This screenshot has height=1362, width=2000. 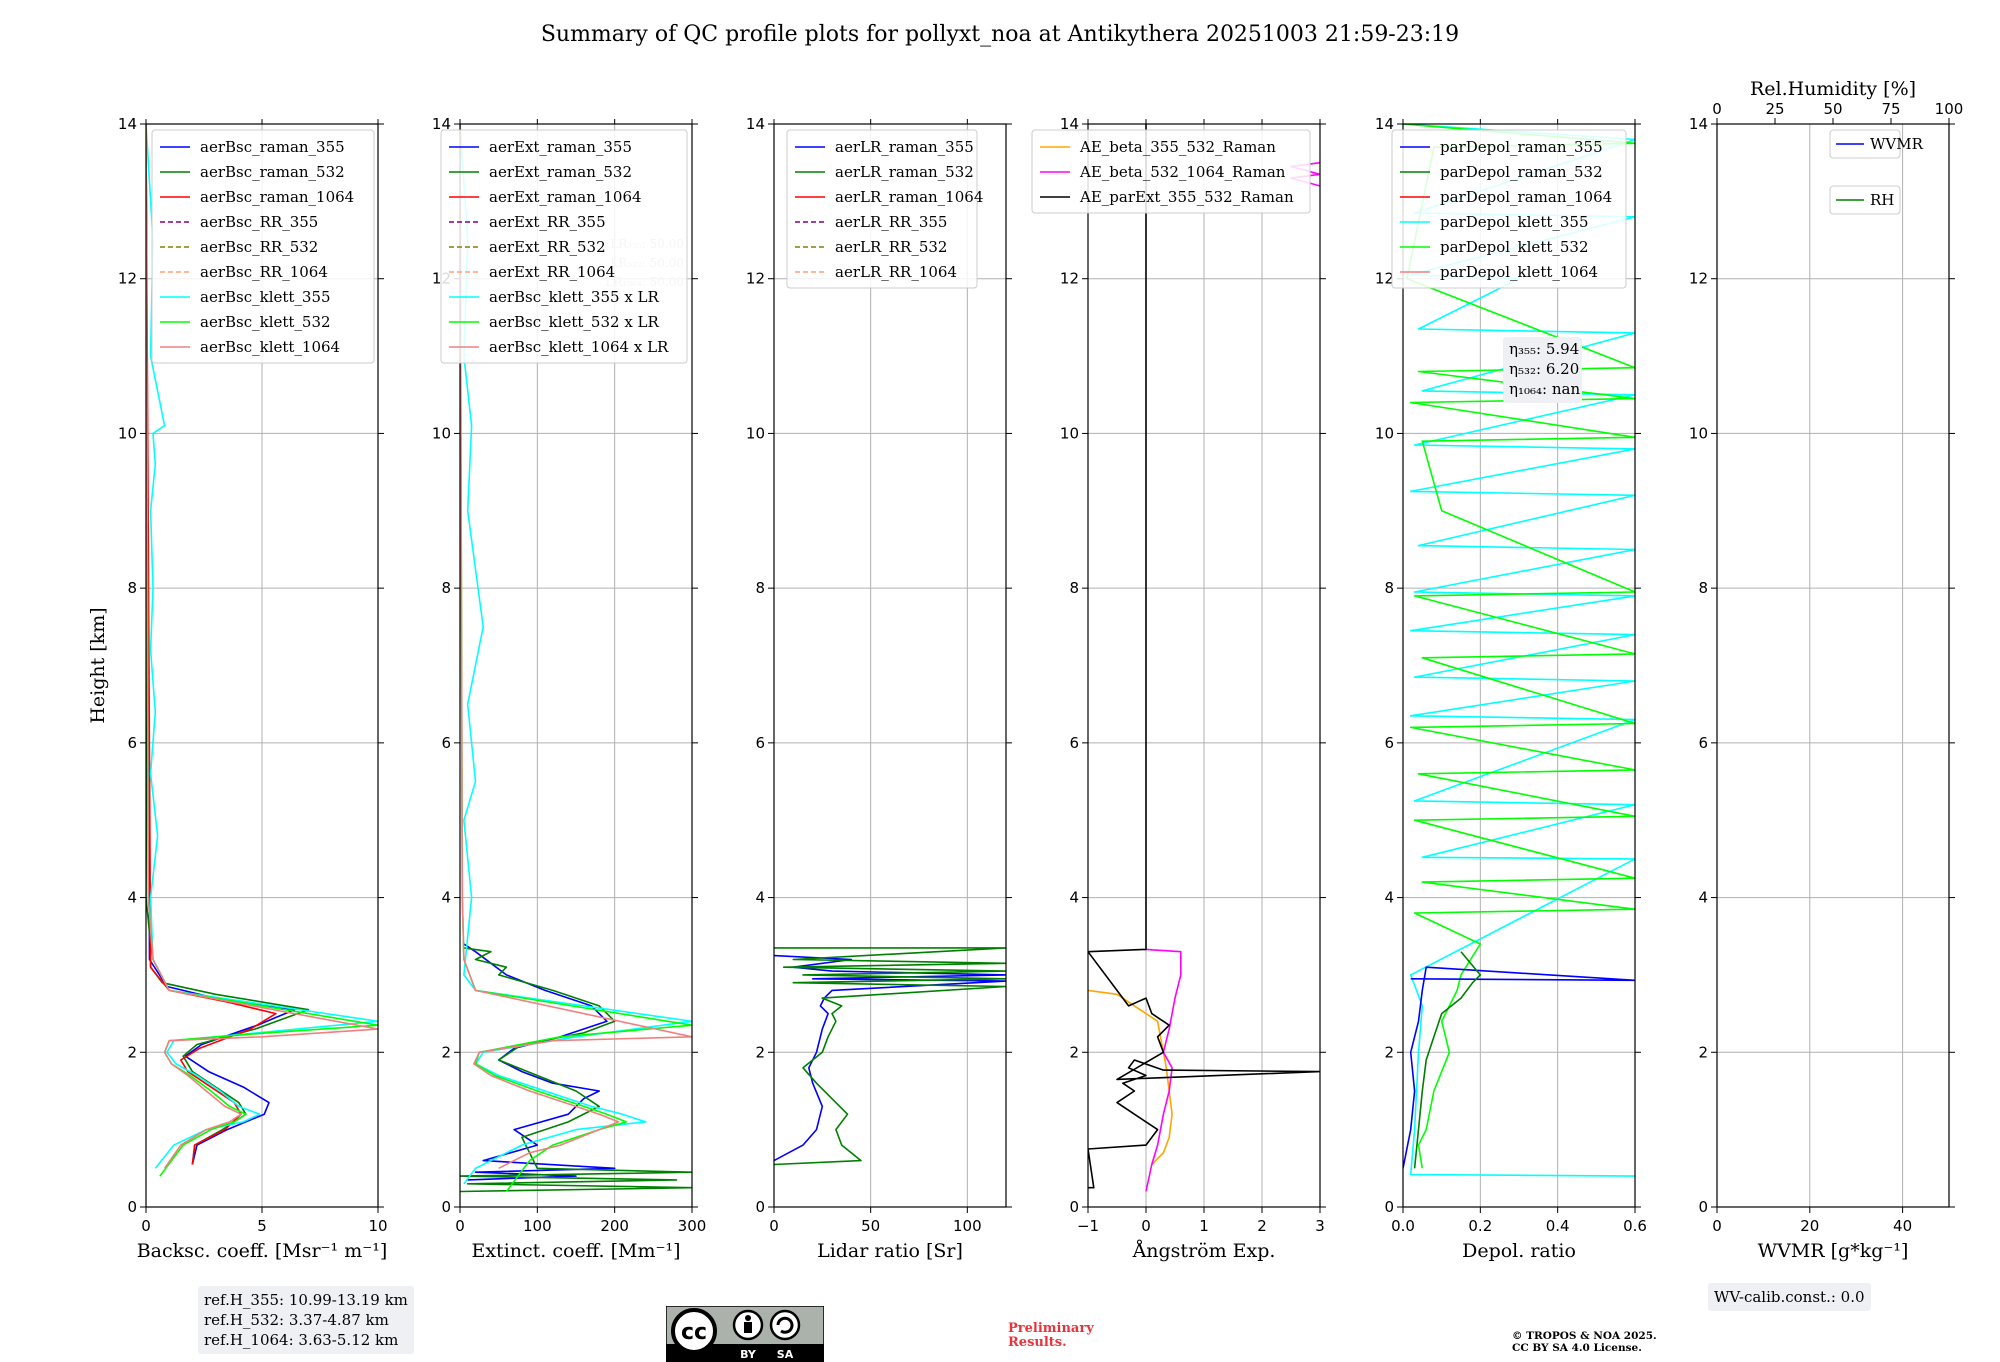 I want to click on legend-label: aerExt_RR_355, so click(x=547, y=222).